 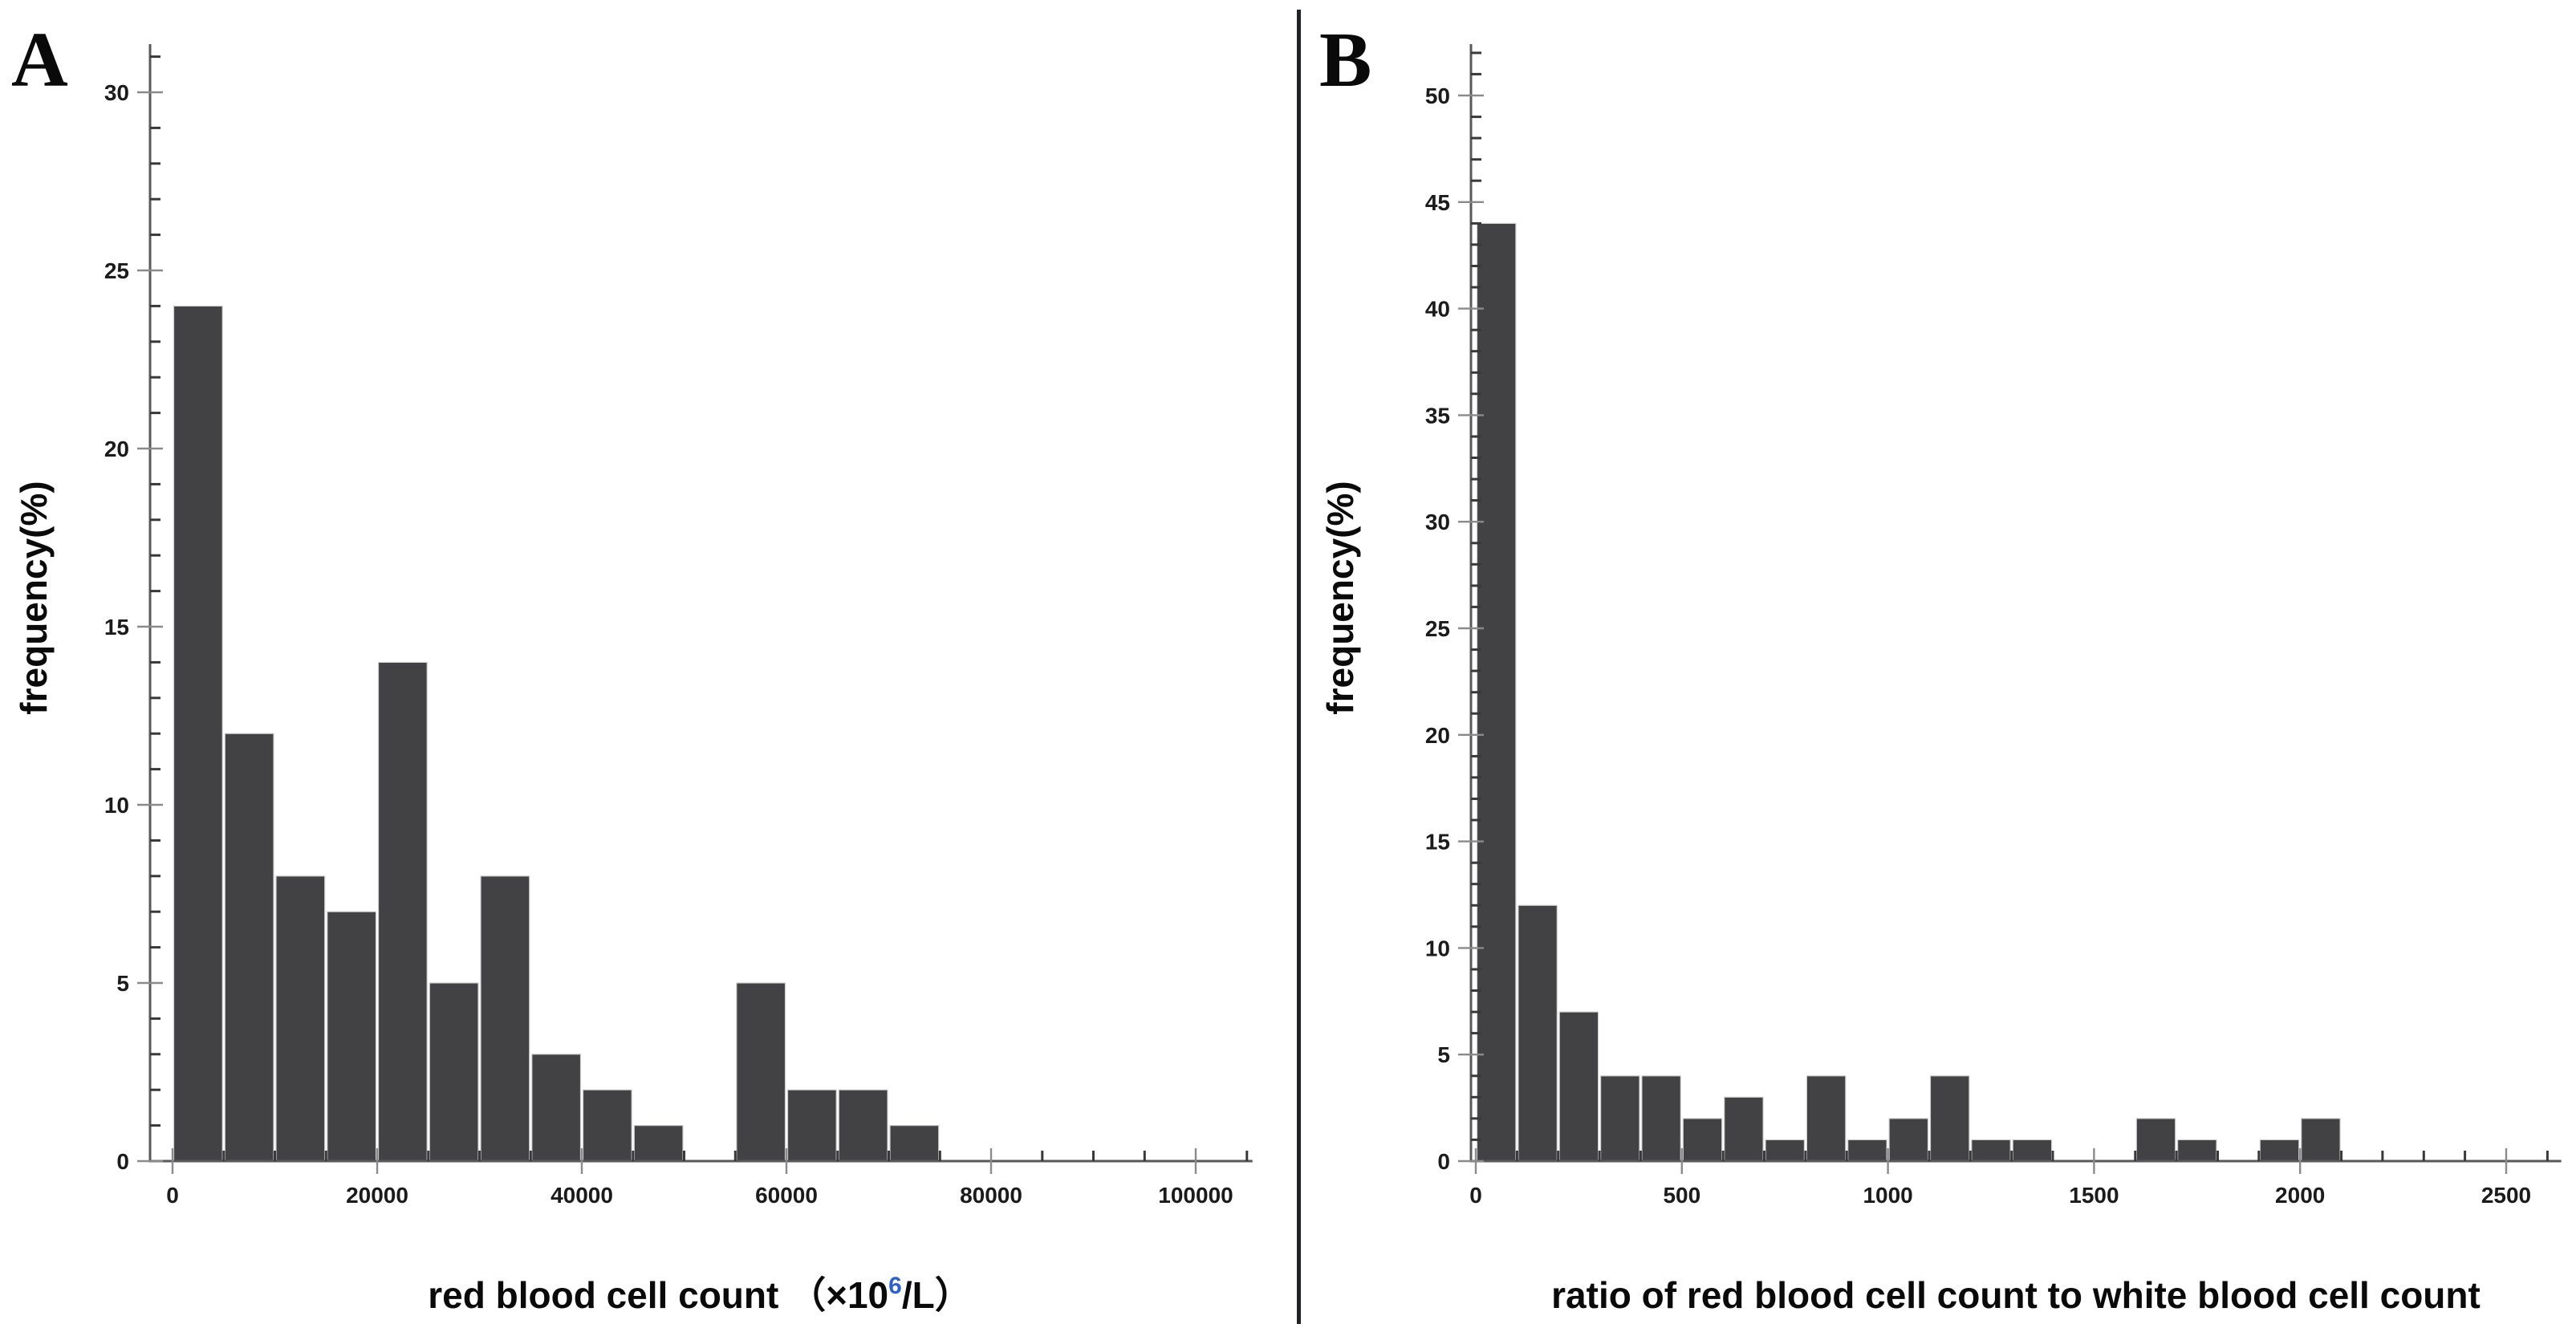 What do you see at coordinates (134, 614) in the screenshot?
I see `y-ticks: 0 5 10 15 20 25 30` at bounding box center [134, 614].